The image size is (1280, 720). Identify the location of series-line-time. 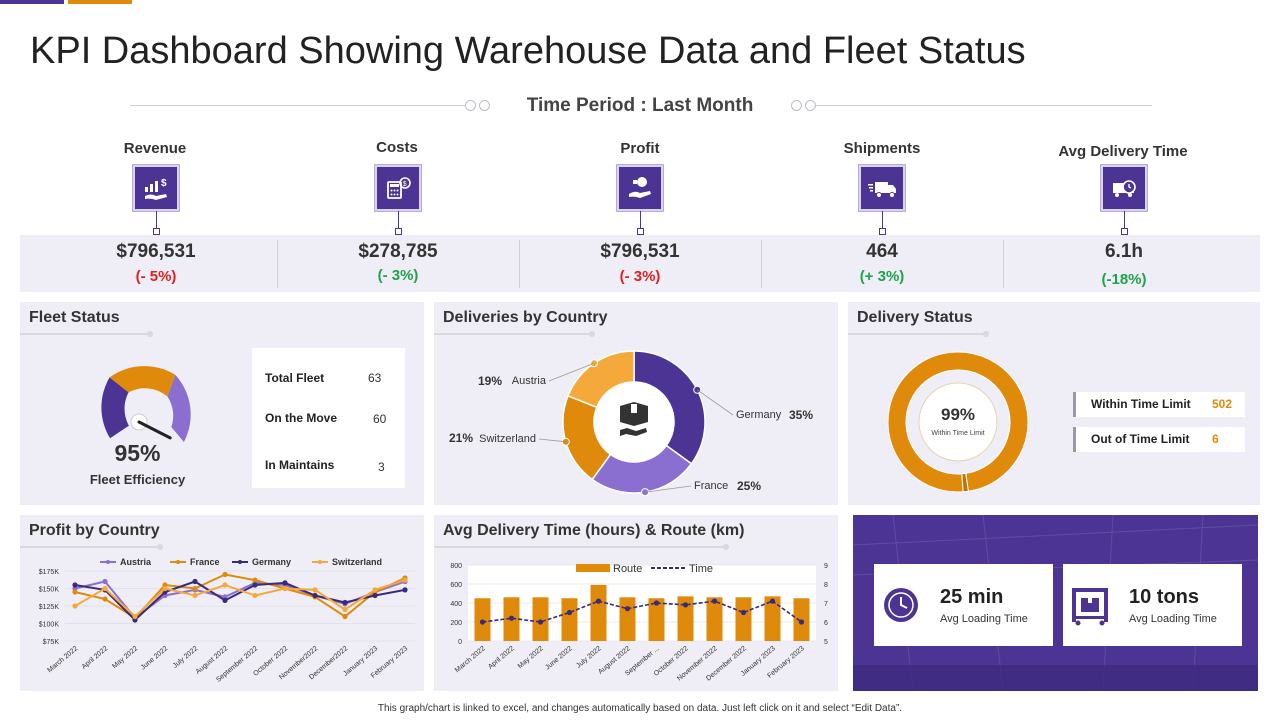
(642, 611).